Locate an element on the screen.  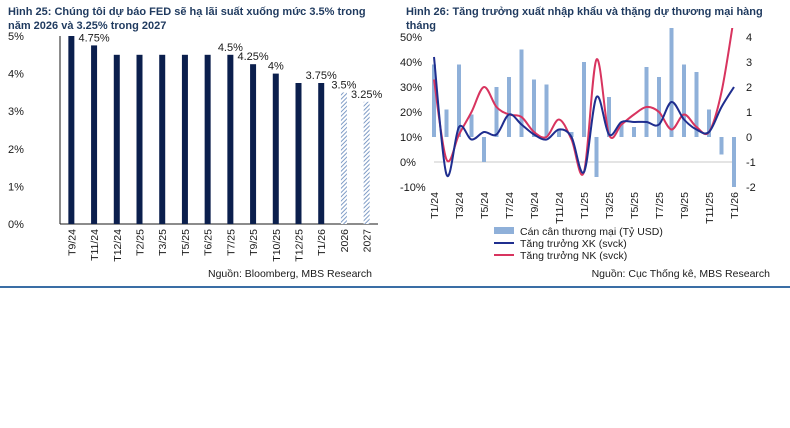
y-left-tick-label: 10% is located at coordinates (411, 138).